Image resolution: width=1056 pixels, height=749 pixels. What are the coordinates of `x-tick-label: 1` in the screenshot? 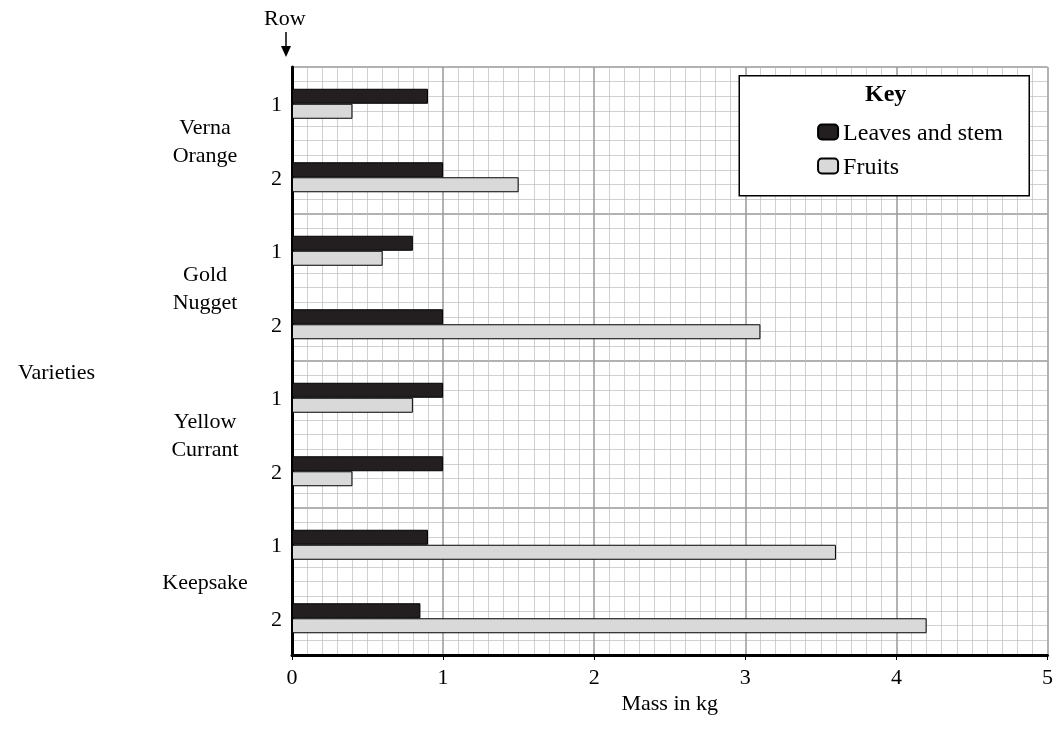 It's located at (443, 676).